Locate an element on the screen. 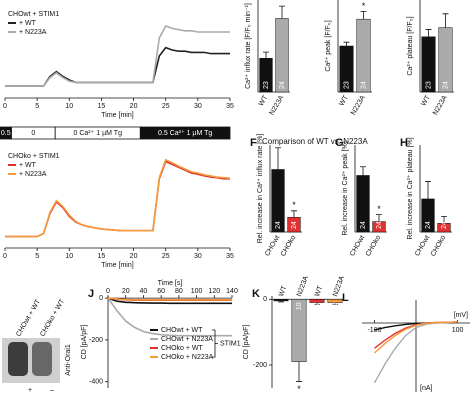 The image size is (474, 402). x-tick-label: 140 is located at coordinates (232, 291).